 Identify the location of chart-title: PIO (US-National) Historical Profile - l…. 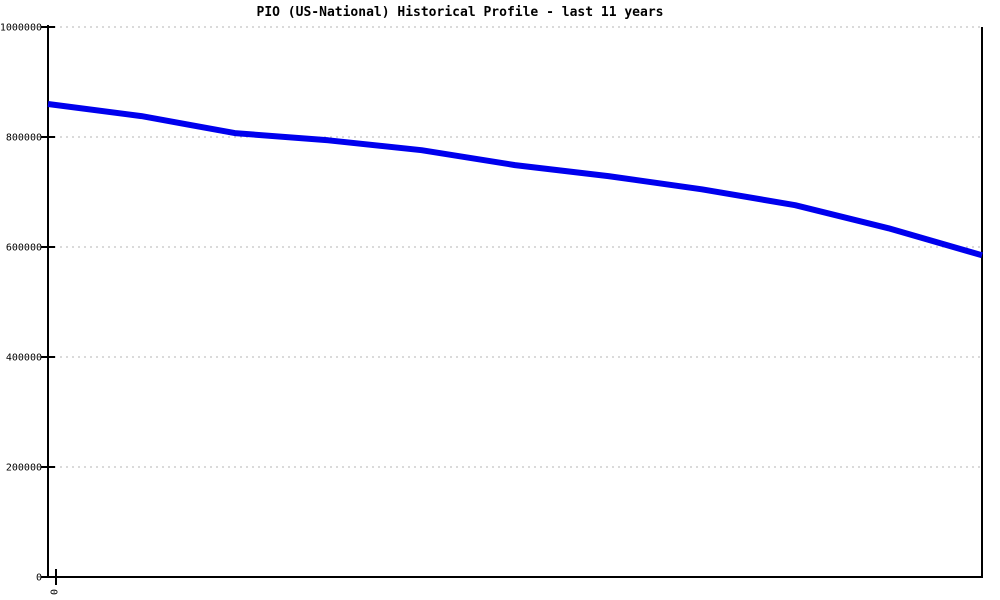
(460, 12).